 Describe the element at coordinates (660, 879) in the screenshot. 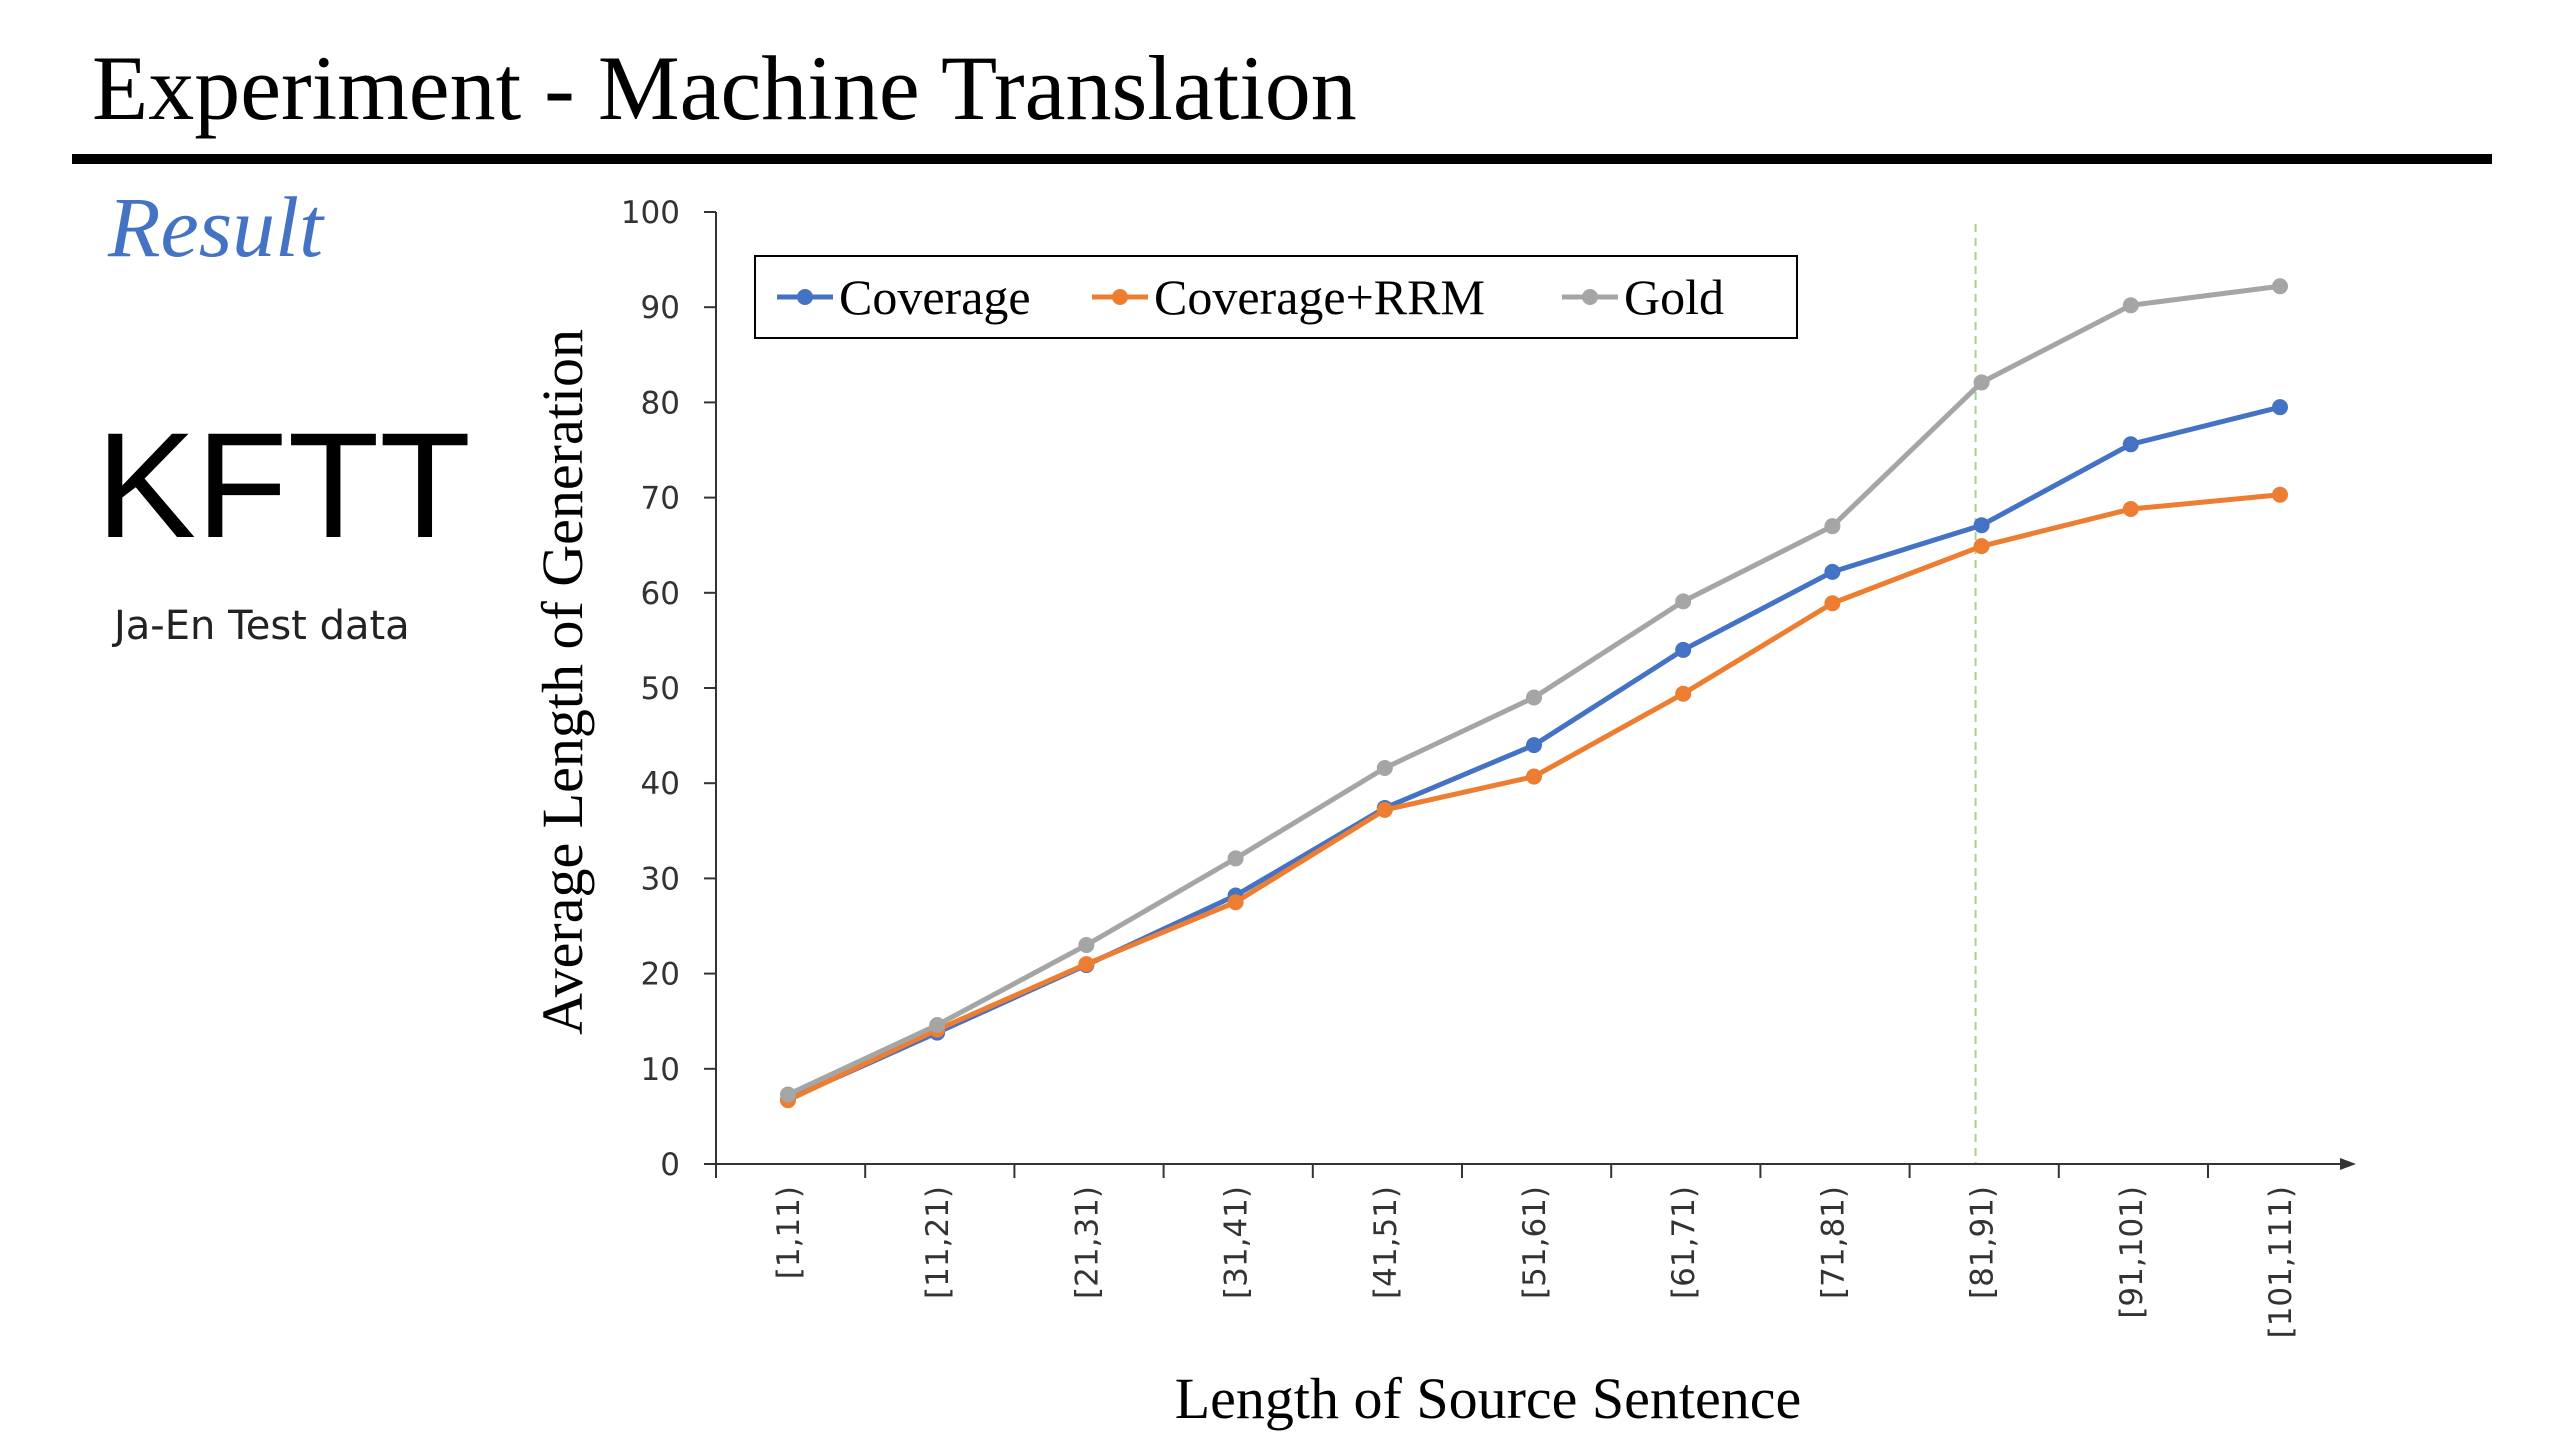

I see `y-tick-label: 30` at that location.